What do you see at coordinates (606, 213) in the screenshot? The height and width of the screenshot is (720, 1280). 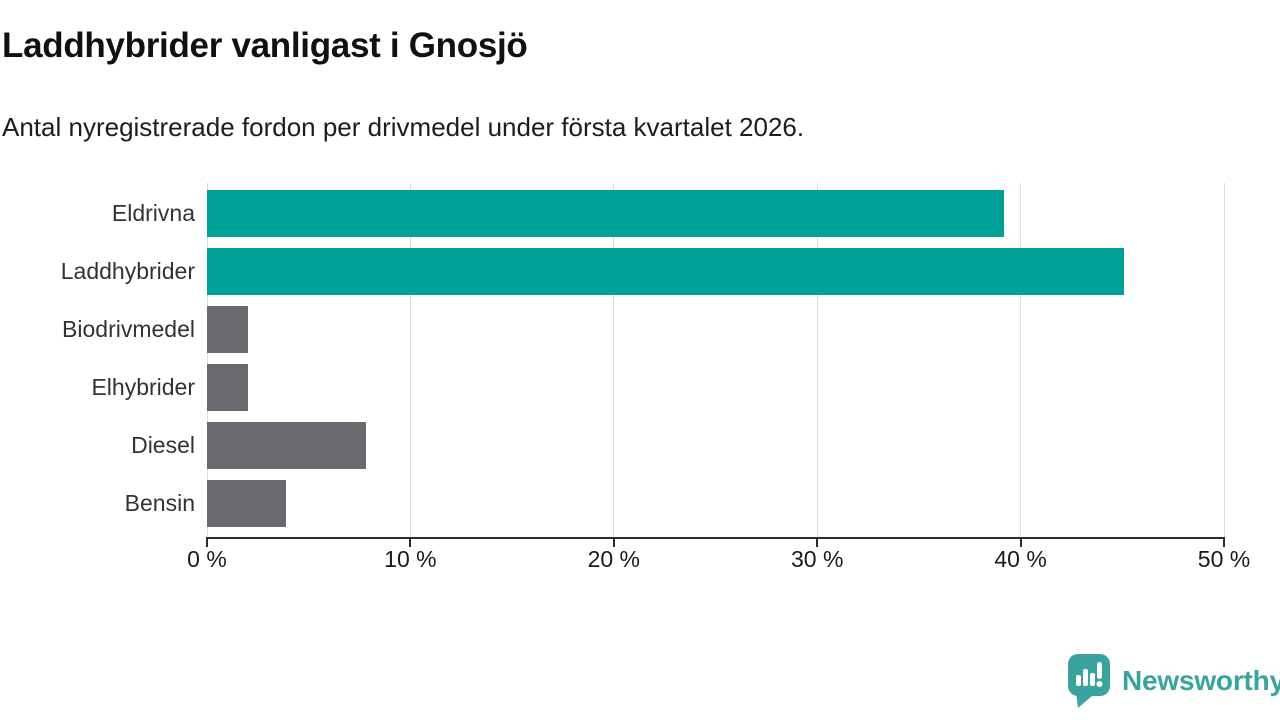 I see `bar-eldrivna` at bounding box center [606, 213].